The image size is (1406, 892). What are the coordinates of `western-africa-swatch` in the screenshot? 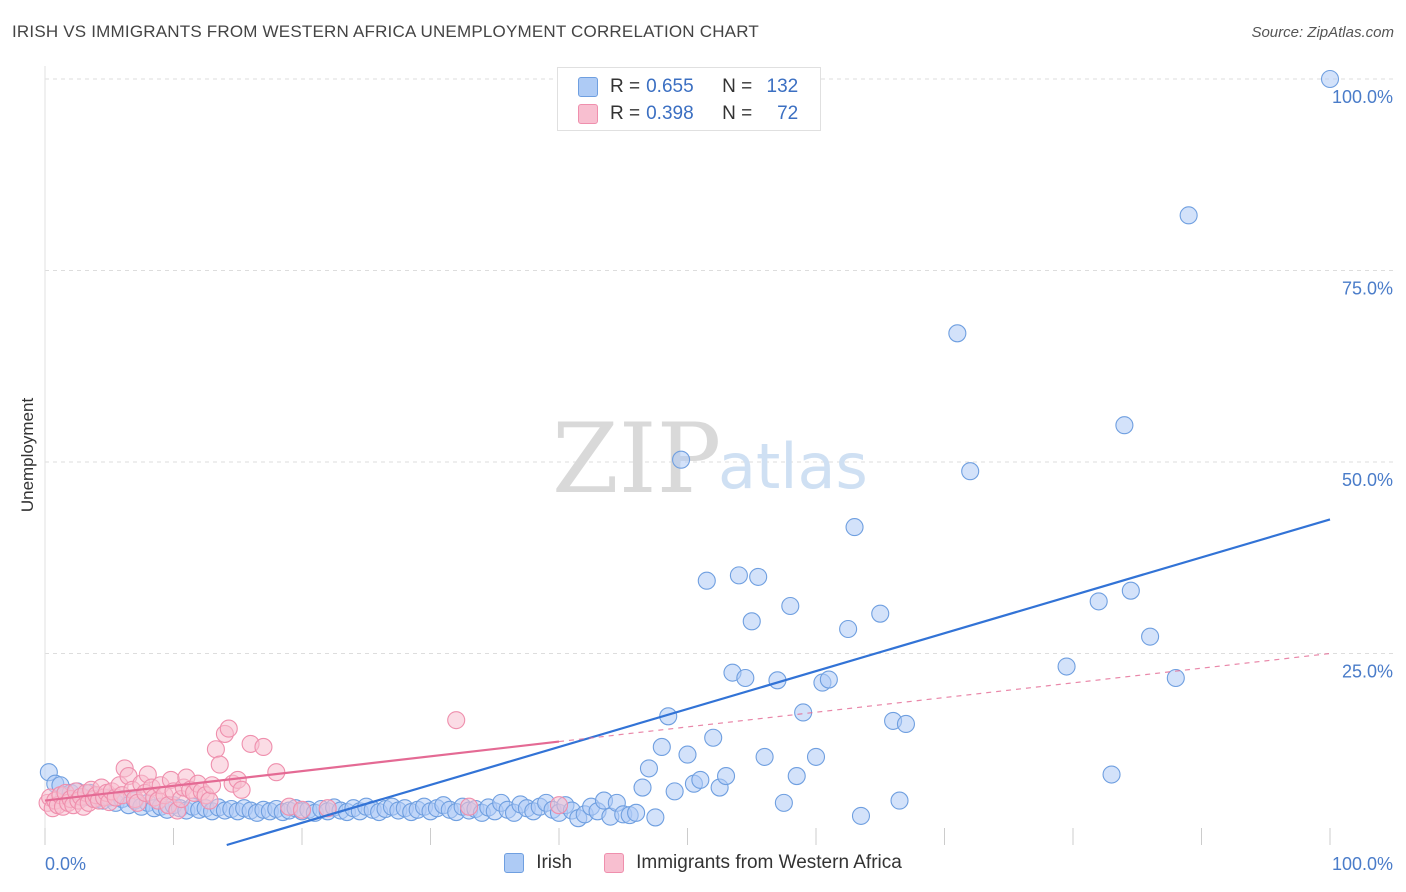 It's located at (588, 114).